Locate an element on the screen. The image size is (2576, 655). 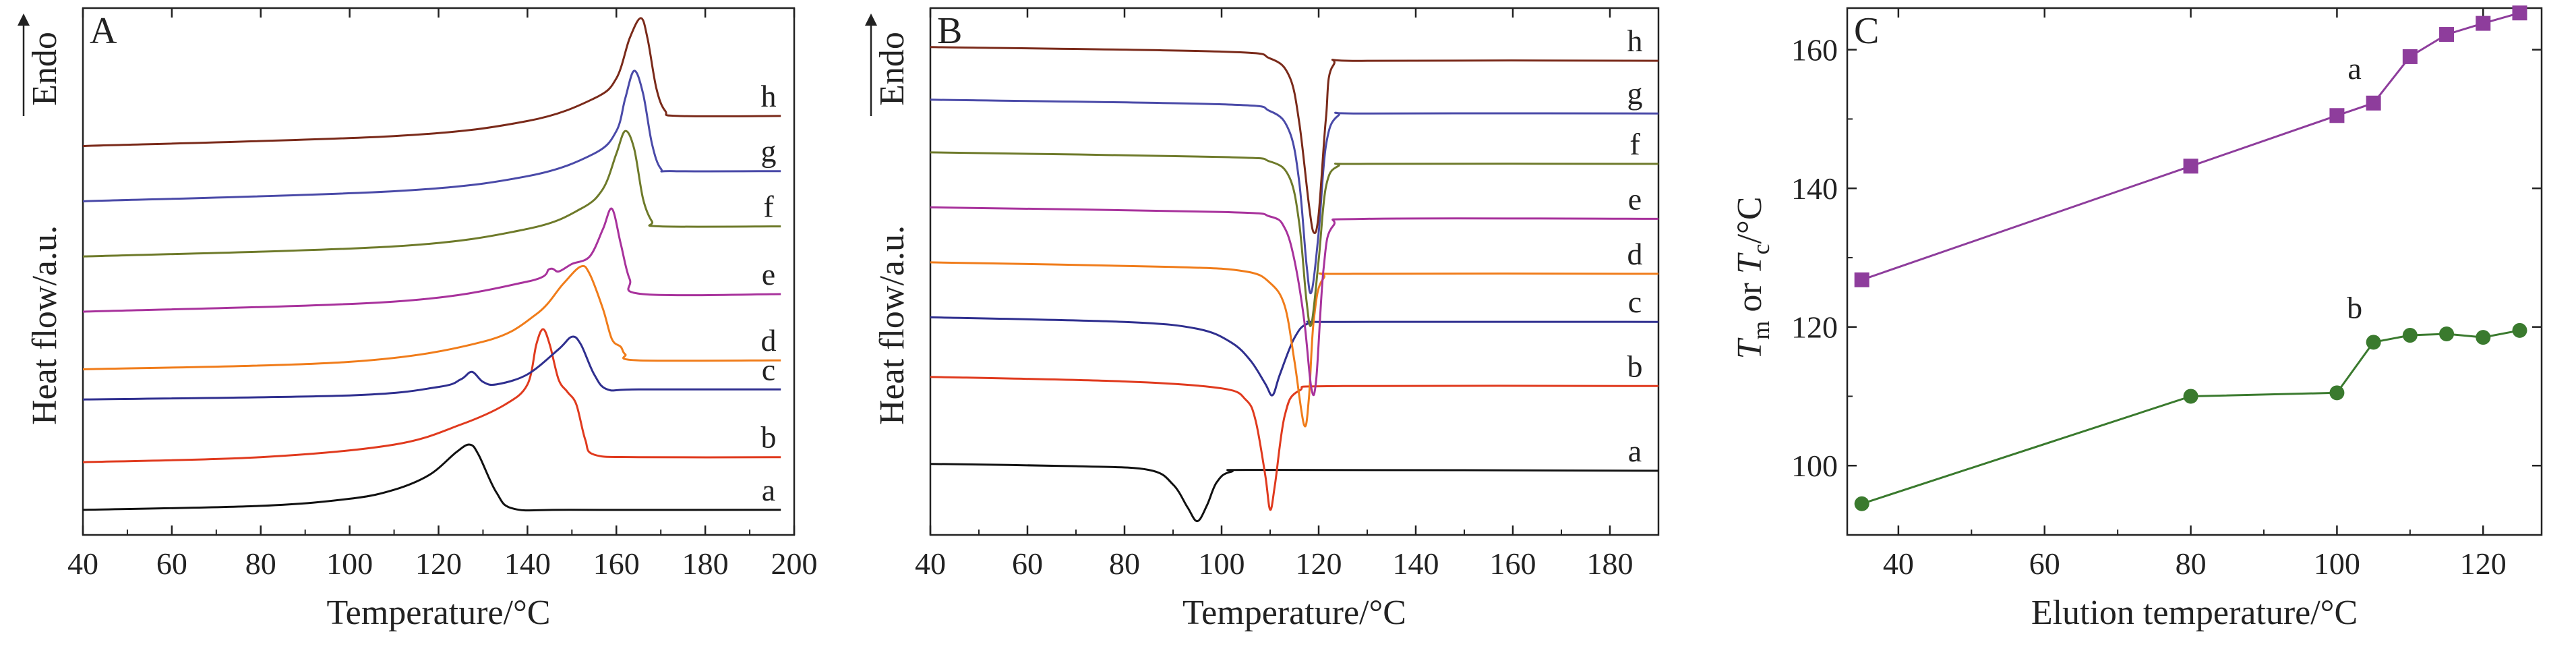
endo-arrow-head is located at coordinates (871, 19).